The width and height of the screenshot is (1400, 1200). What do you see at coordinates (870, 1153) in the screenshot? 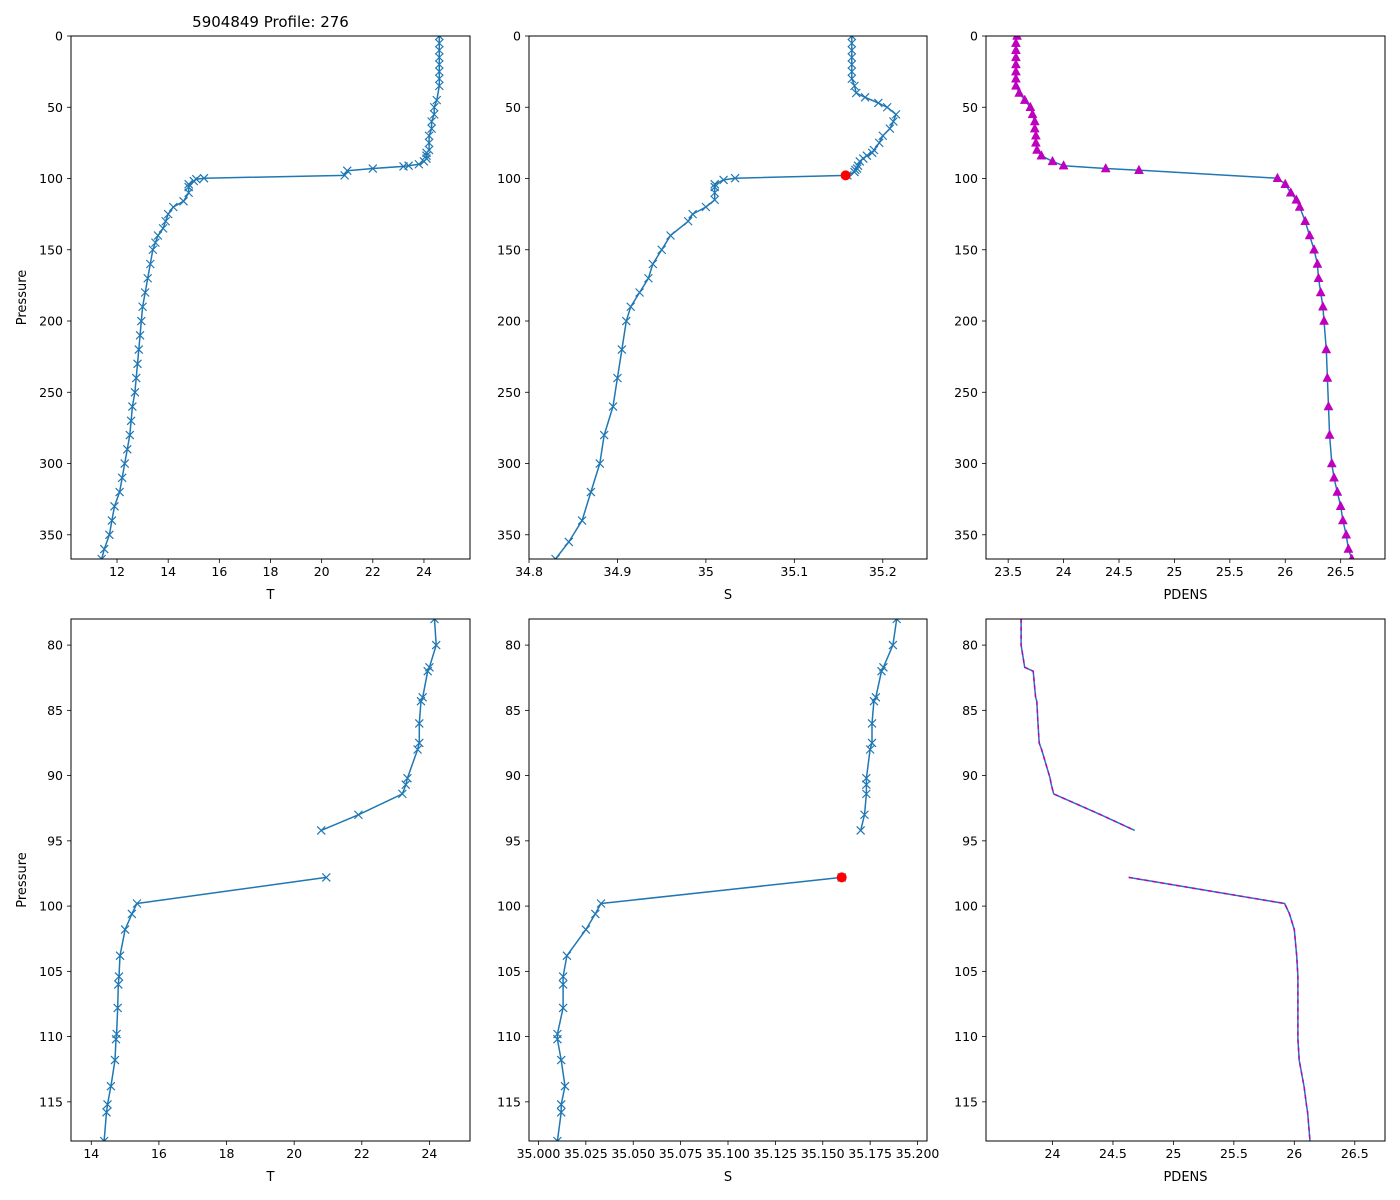
I see `x-tick-label: 35.175` at bounding box center [870, 1153].